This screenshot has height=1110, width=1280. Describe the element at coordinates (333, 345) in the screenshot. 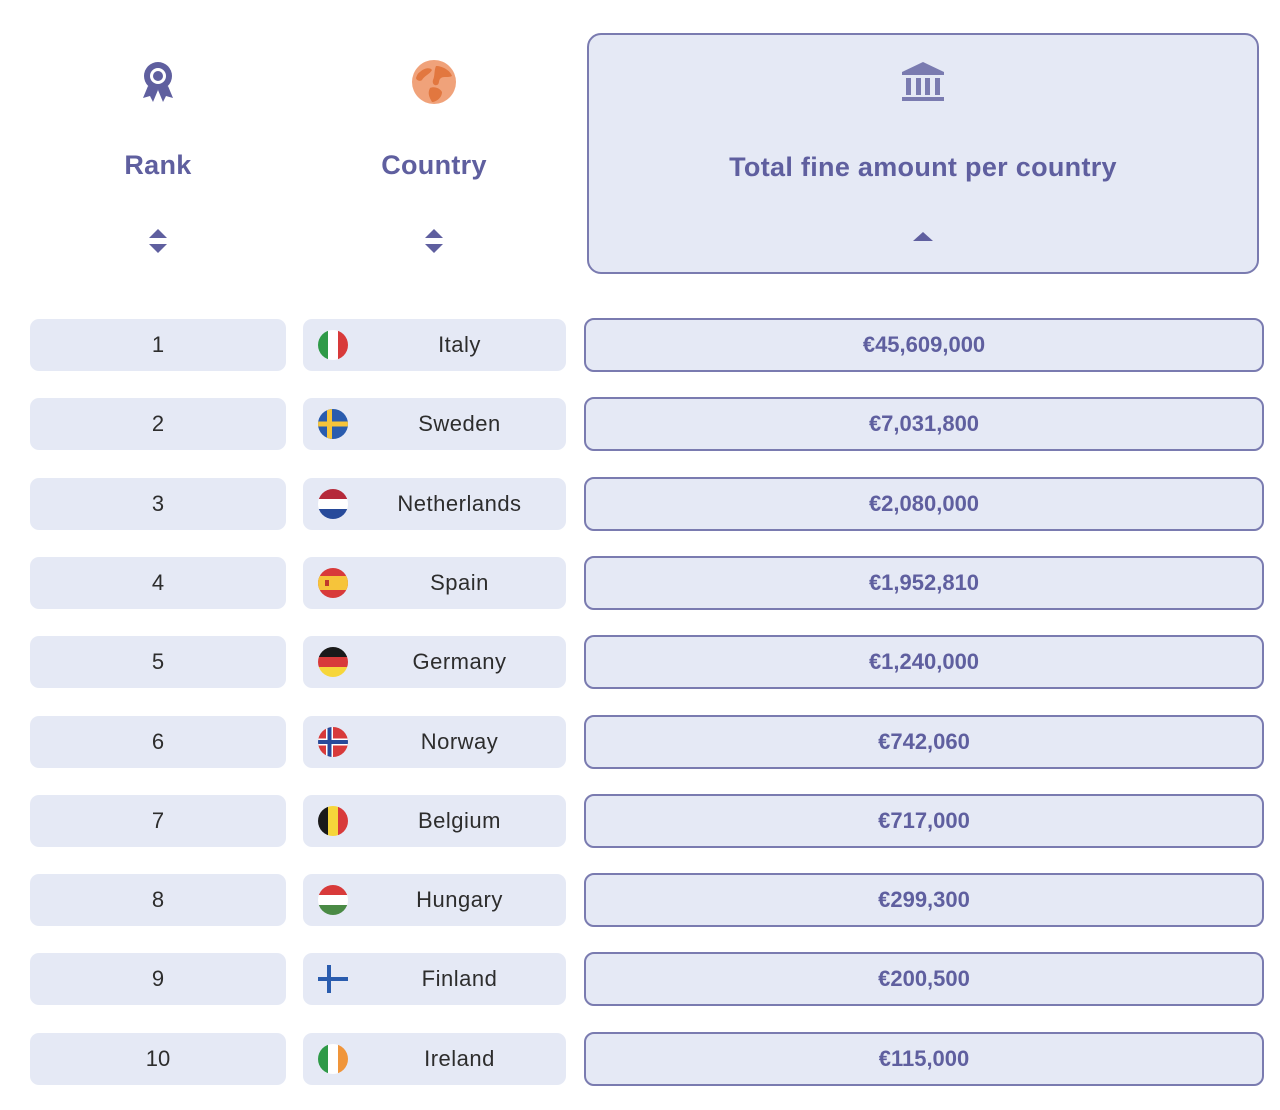

I see `italy-flag-icon` at that location.